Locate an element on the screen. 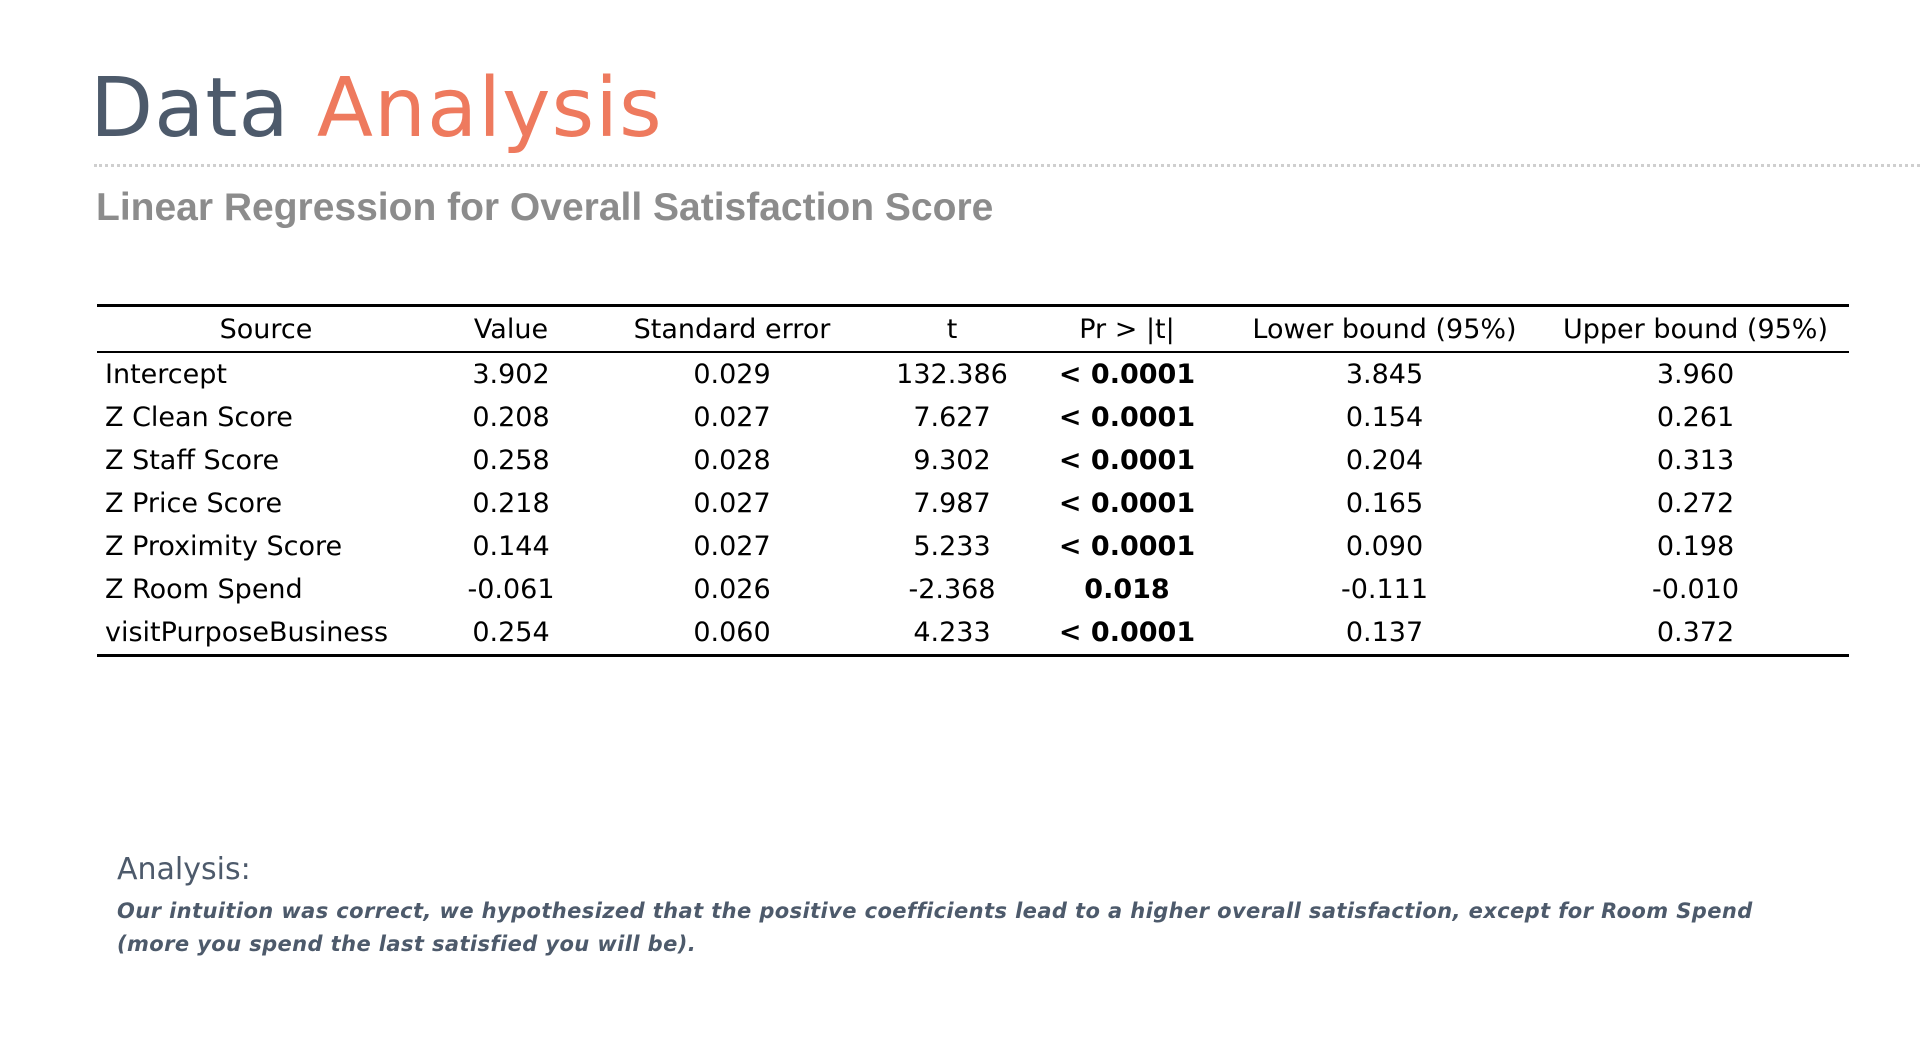 The image size is (1920, 1038). cell-value: 0.208 is located at coordinates (511, 417).